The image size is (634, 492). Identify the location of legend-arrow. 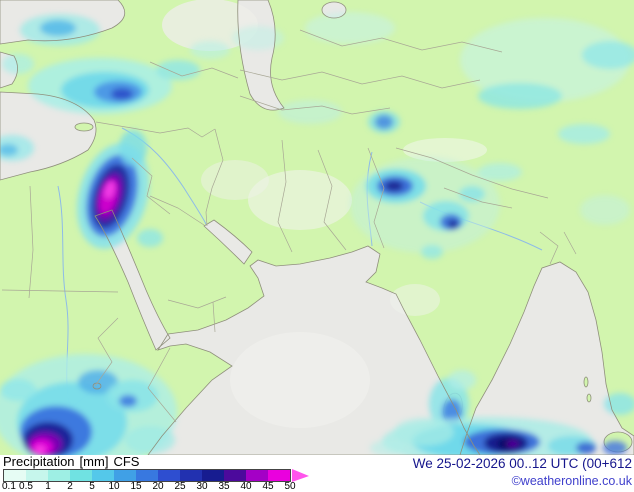
(300, 475).